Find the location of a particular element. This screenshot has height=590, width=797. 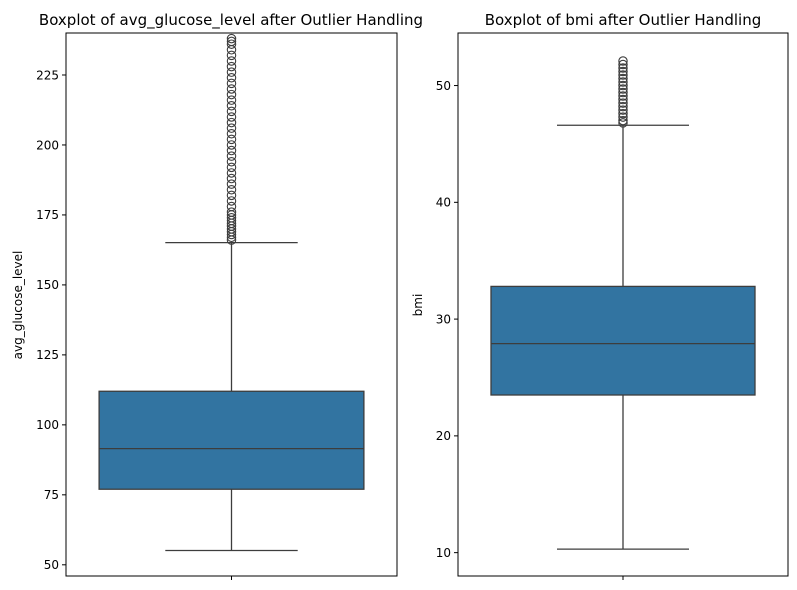

y-tick-label: 175 is located at coordinates (47, 215).